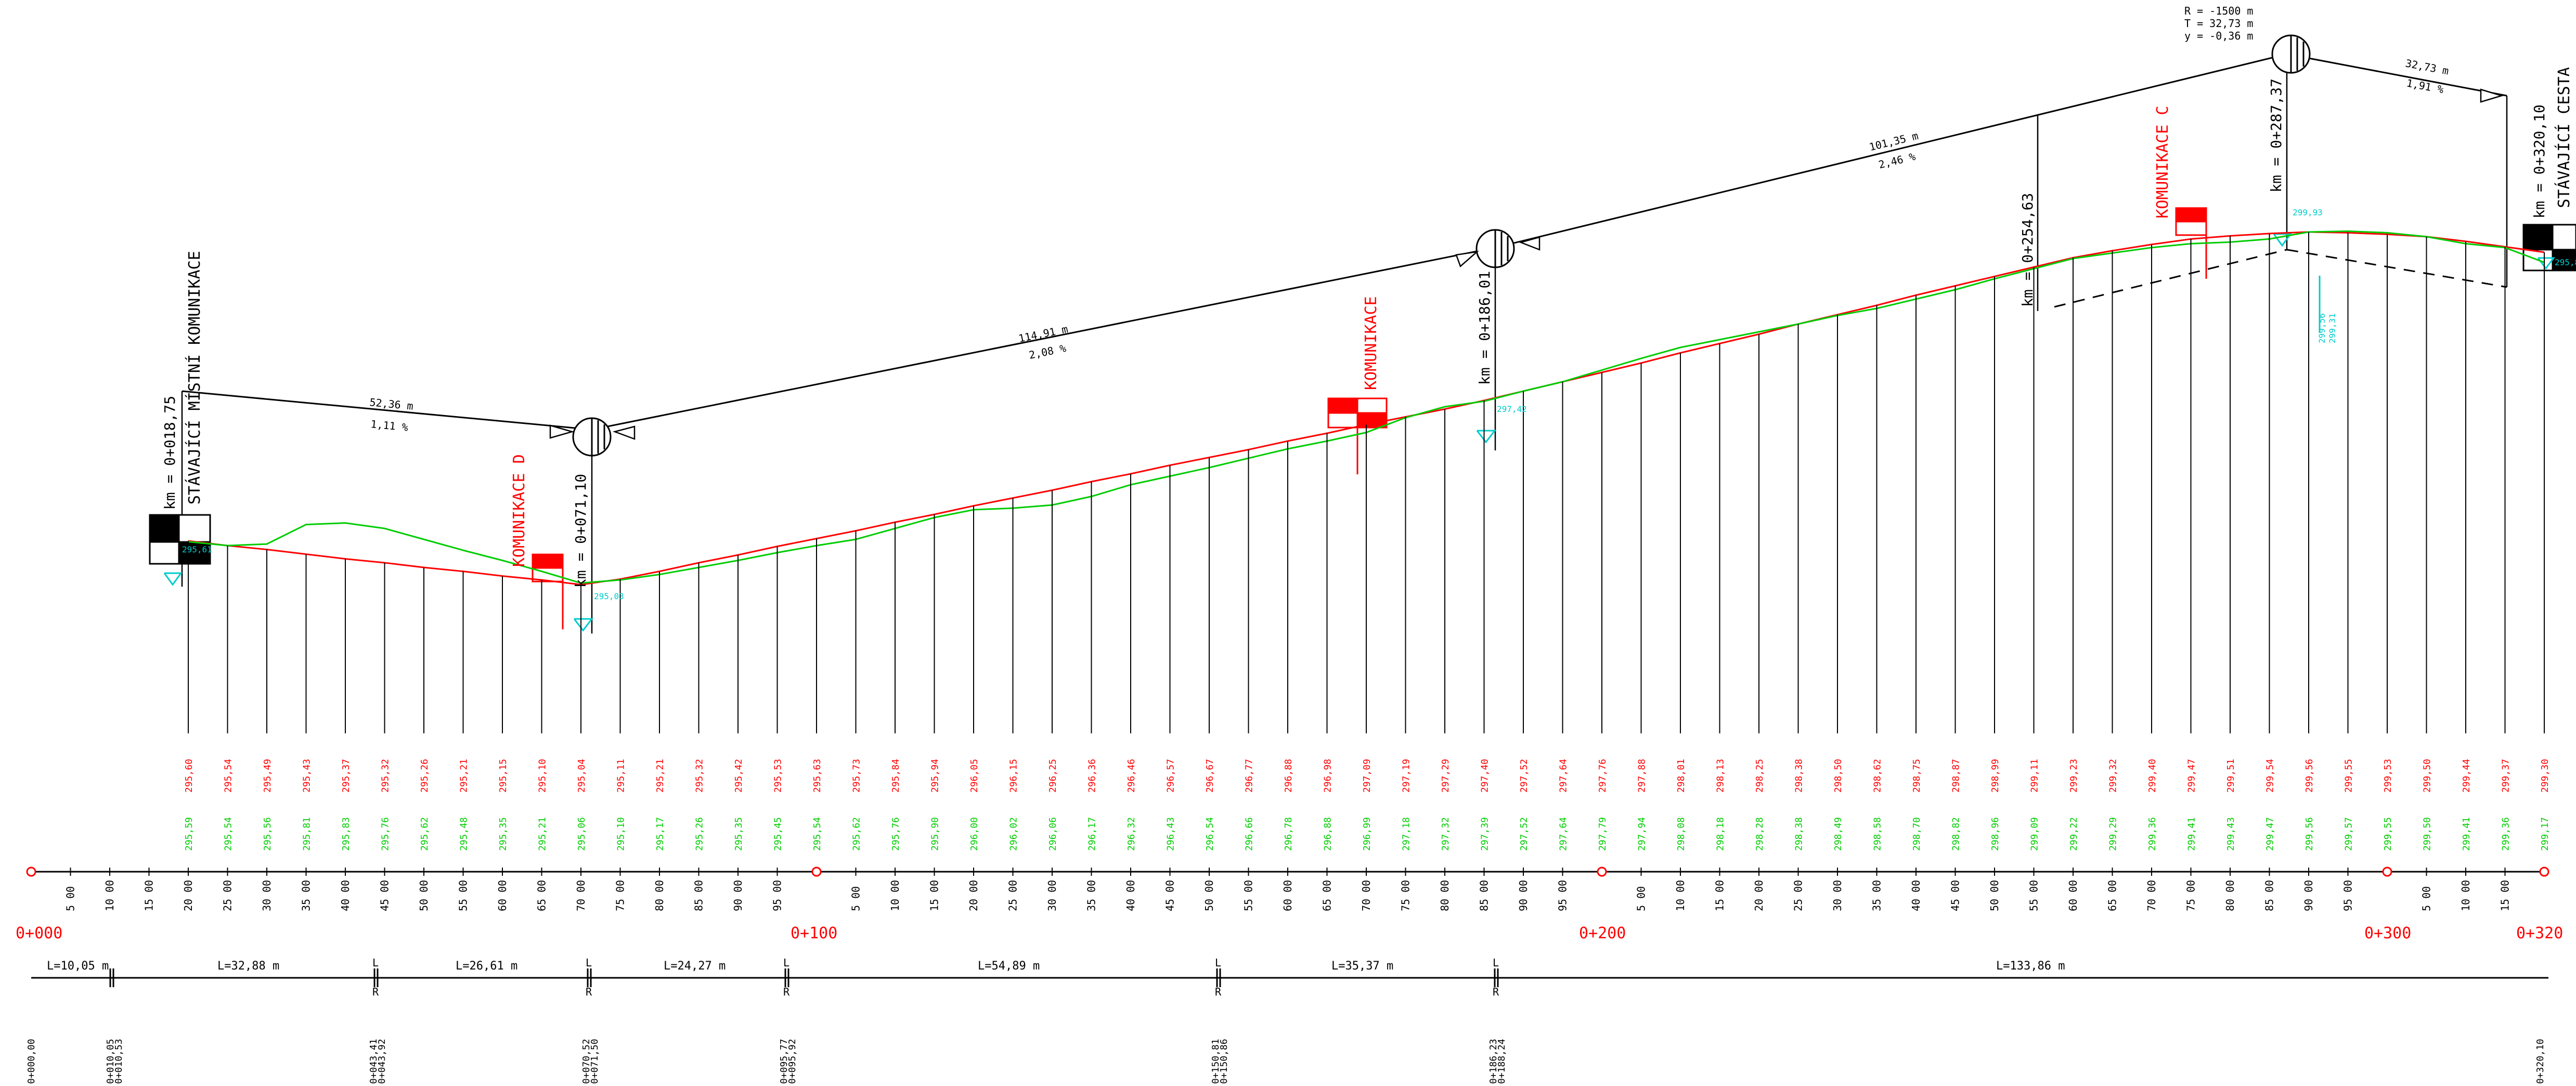 This screenshot has width=2576, height=1086. What do you see at coordinates (2191, 776) in the screenshot?
I see `design-elevation-label: 299,47` at bounding box center [2191, 776].